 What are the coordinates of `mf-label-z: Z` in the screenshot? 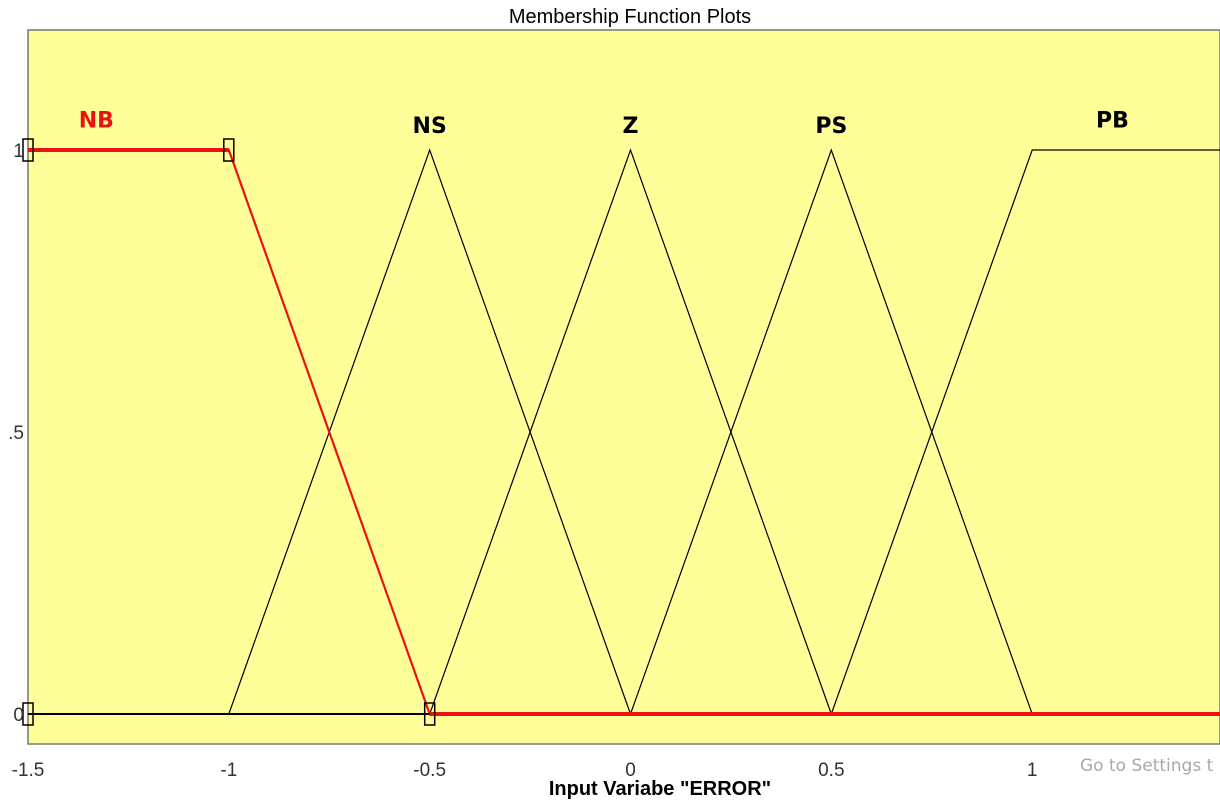 It's located at (631, 126).